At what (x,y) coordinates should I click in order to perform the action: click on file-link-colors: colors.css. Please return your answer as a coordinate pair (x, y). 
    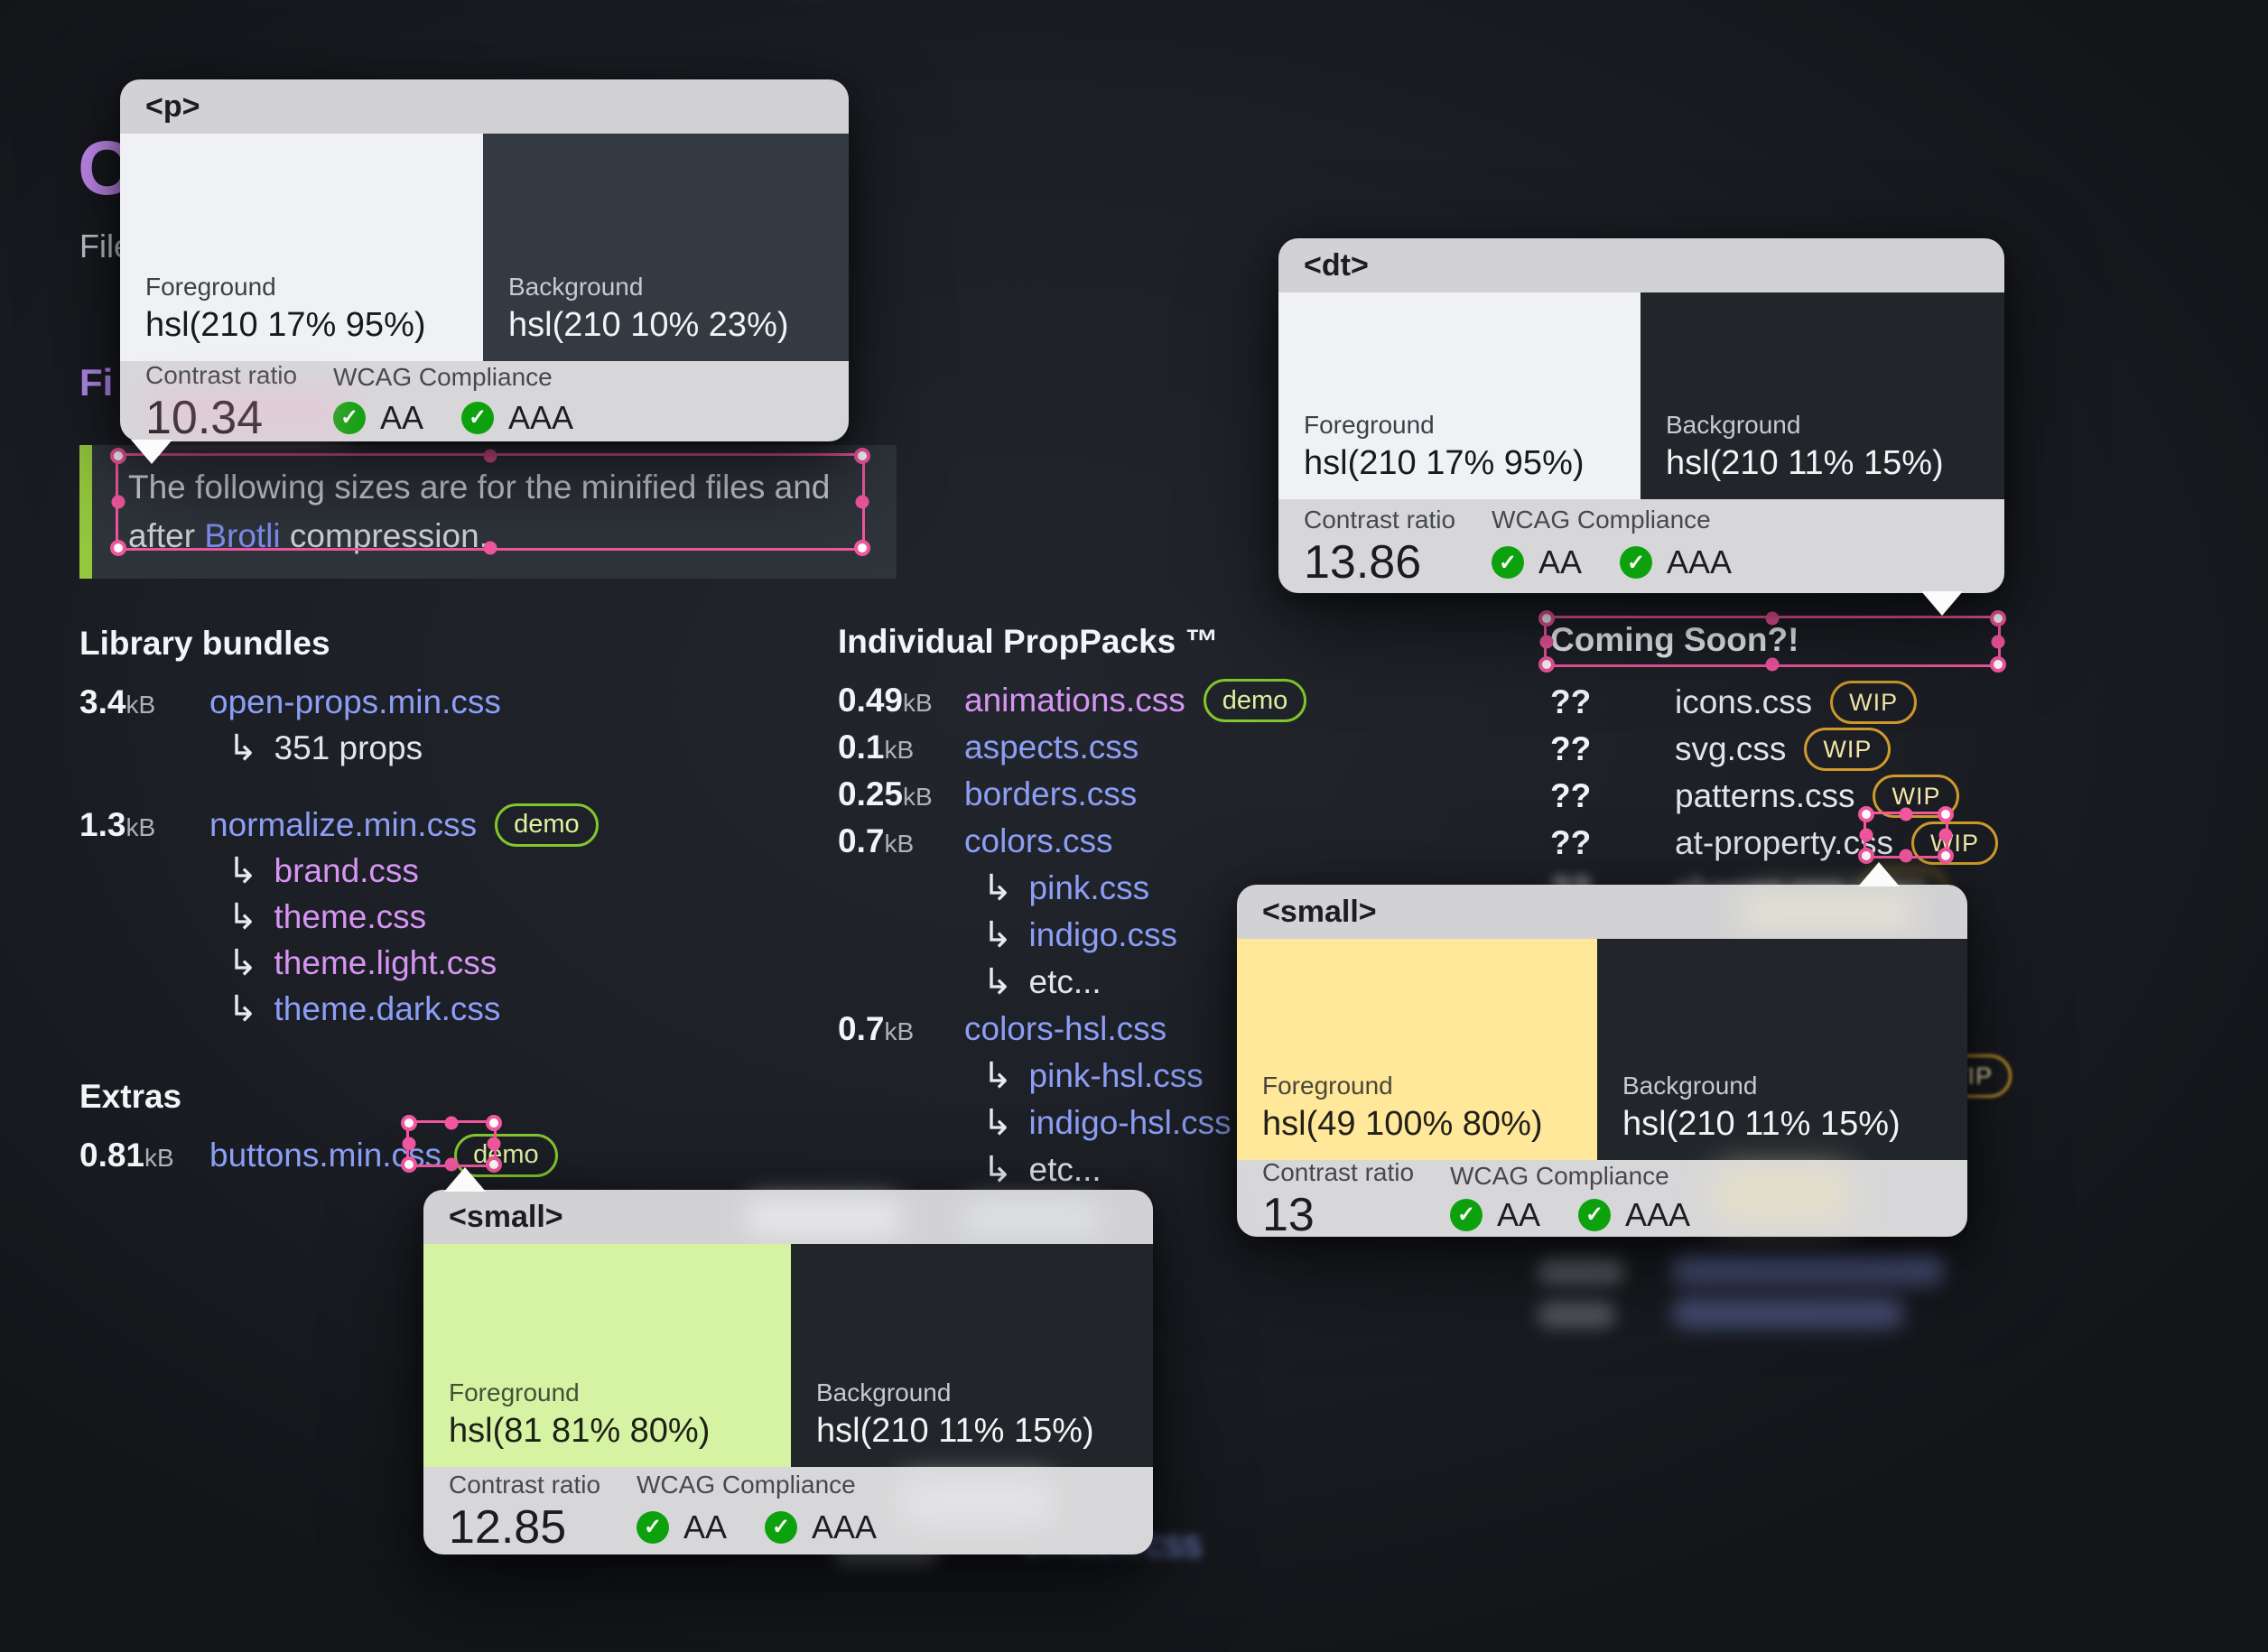
    Looking at the image, I should click on (1038, 840).